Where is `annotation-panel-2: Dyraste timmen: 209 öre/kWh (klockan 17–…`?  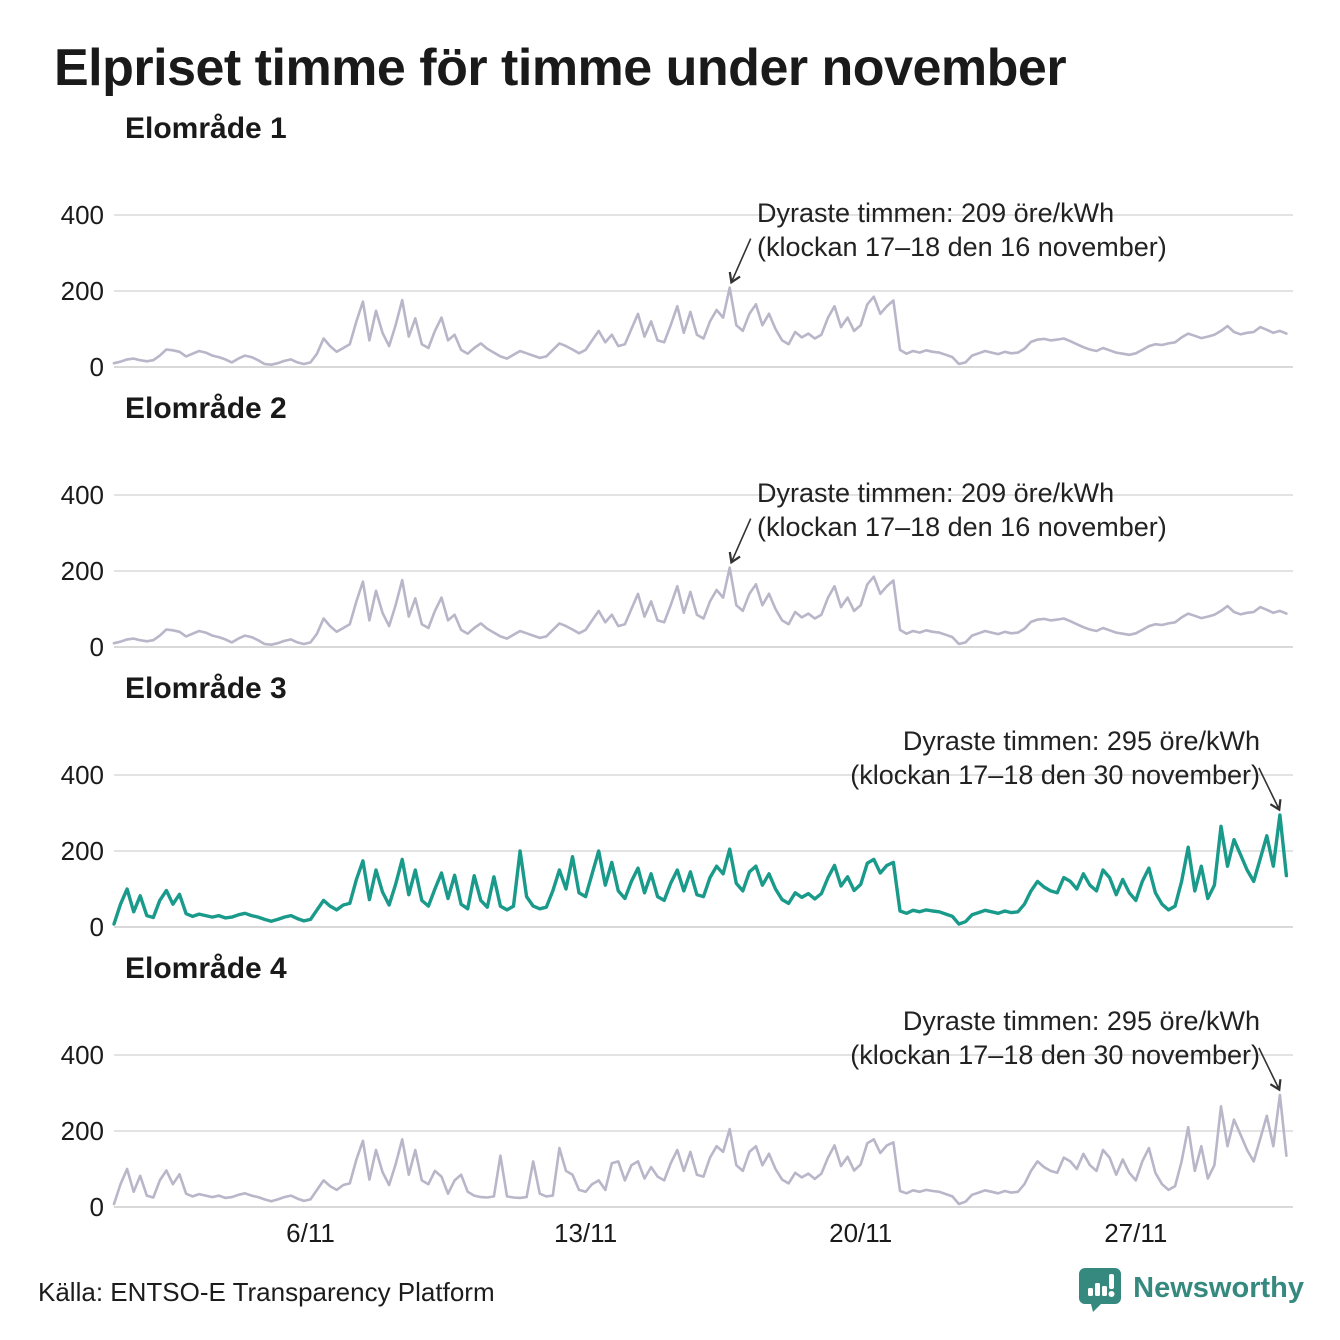 annotation-panel-2: Dyraste timmen: 209 öre/kWh (klockan 17–… is located at coordinates (962, 510).